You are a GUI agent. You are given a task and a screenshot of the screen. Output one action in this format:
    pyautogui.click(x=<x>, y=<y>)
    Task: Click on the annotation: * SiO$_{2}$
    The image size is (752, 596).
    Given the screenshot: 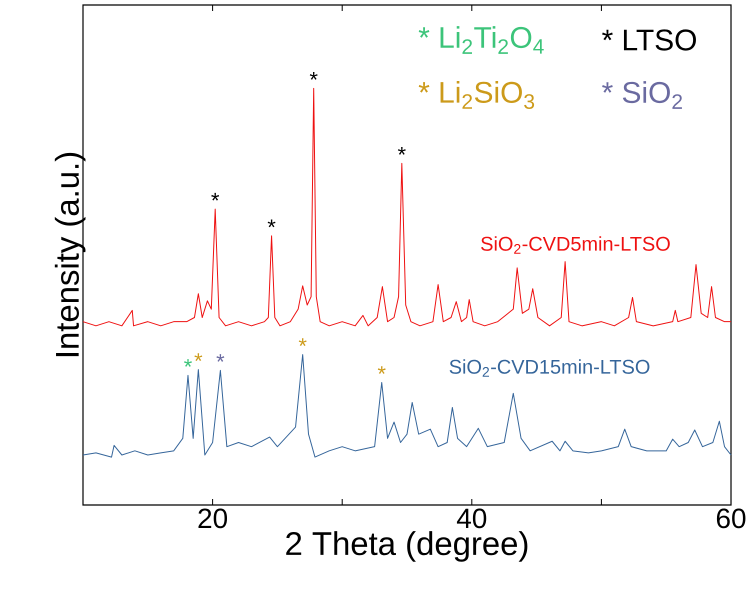 What is the action you would take?
    pyautogui.click(x=642, y=95)
    